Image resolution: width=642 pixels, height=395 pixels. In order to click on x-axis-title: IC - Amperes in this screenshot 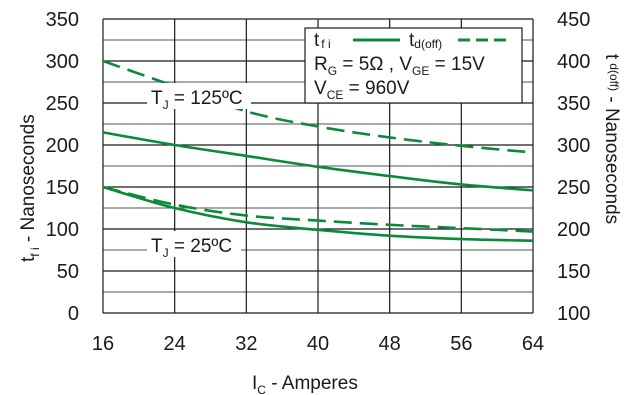, I will do `click(305, 384)`.